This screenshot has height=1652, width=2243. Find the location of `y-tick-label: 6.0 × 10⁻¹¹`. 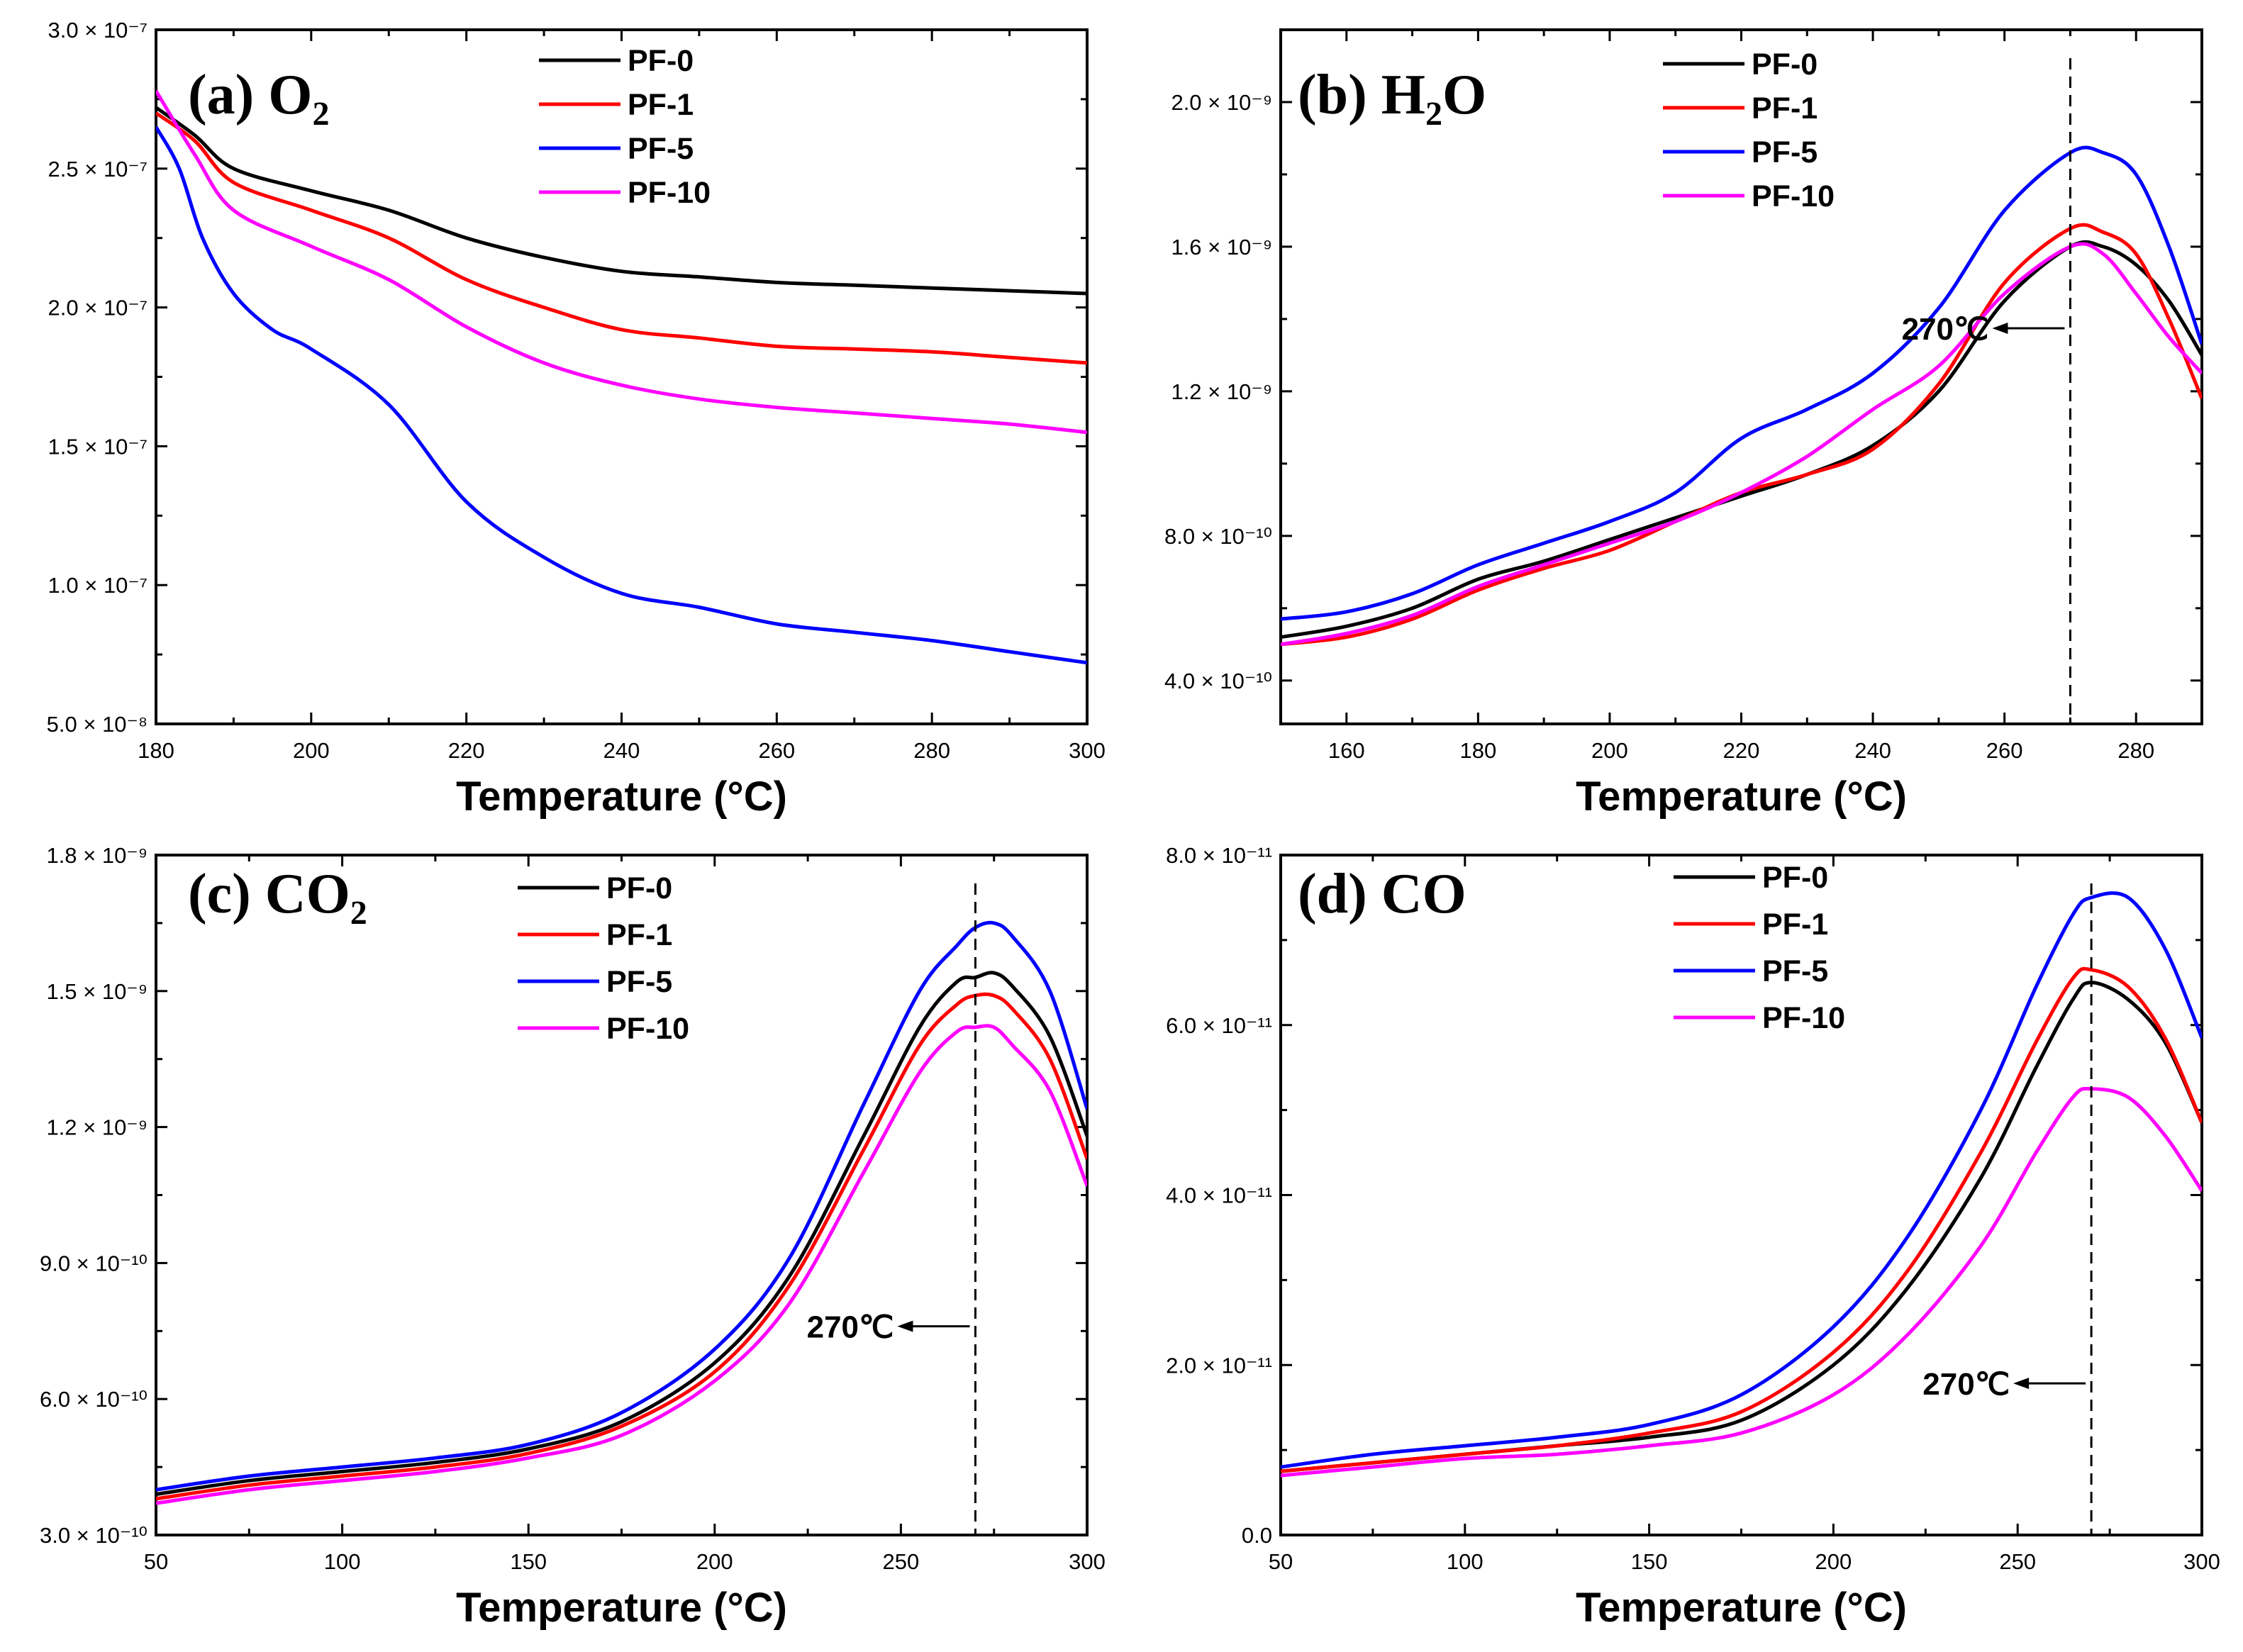

y-tick-label: 6.0 × 10⁻¹¹ is located at coordinates (1219, 1025).